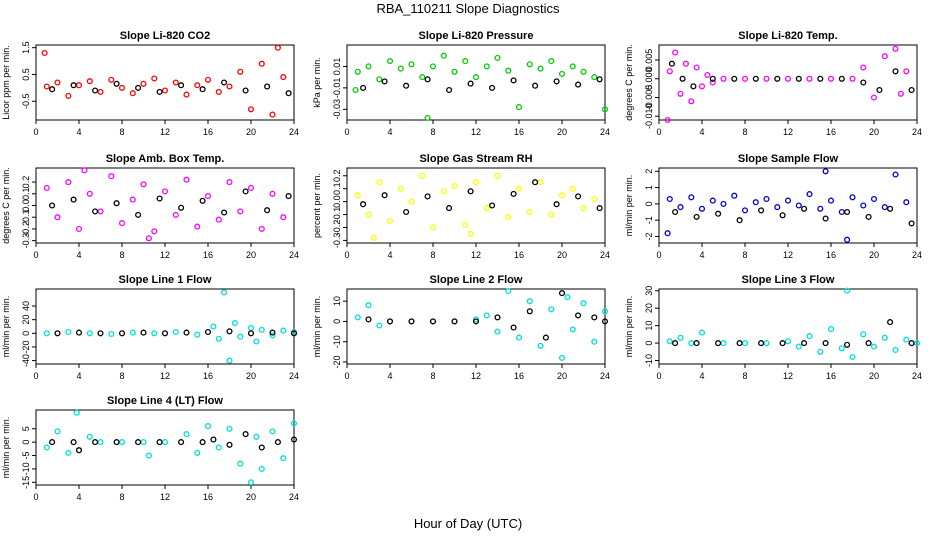 The image size is (936, 540). I want to click on y-tick-label: -0.3, so click(337, 241).